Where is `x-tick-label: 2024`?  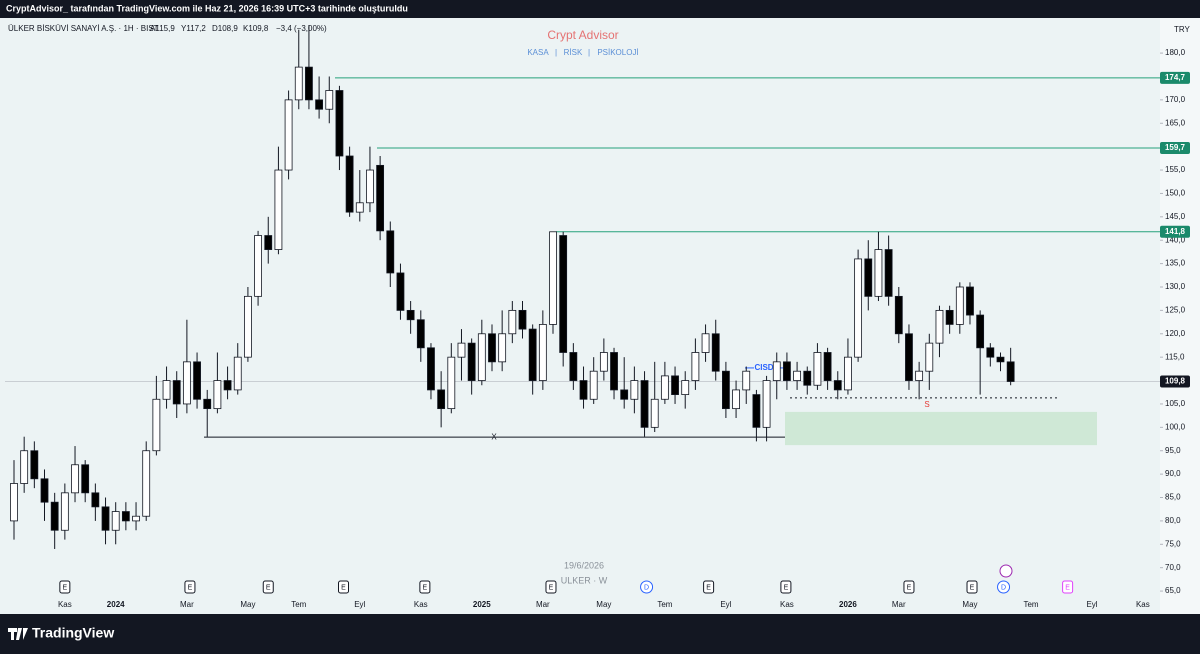 x-tick-label: 2024 is located at coordinates (116, 604).